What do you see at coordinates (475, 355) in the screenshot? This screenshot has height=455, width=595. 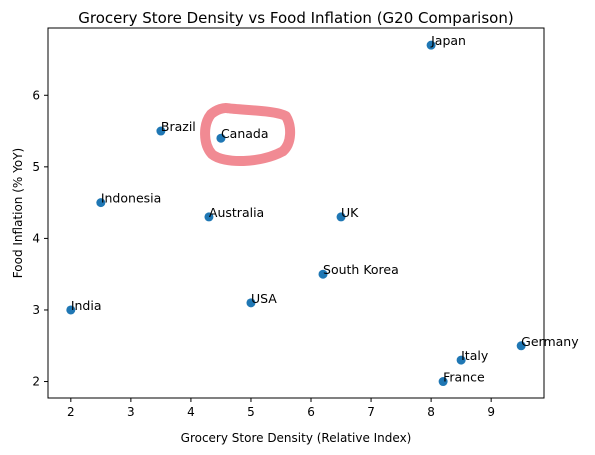 I see `point-label: Italy` at bounding box center [475, 355].